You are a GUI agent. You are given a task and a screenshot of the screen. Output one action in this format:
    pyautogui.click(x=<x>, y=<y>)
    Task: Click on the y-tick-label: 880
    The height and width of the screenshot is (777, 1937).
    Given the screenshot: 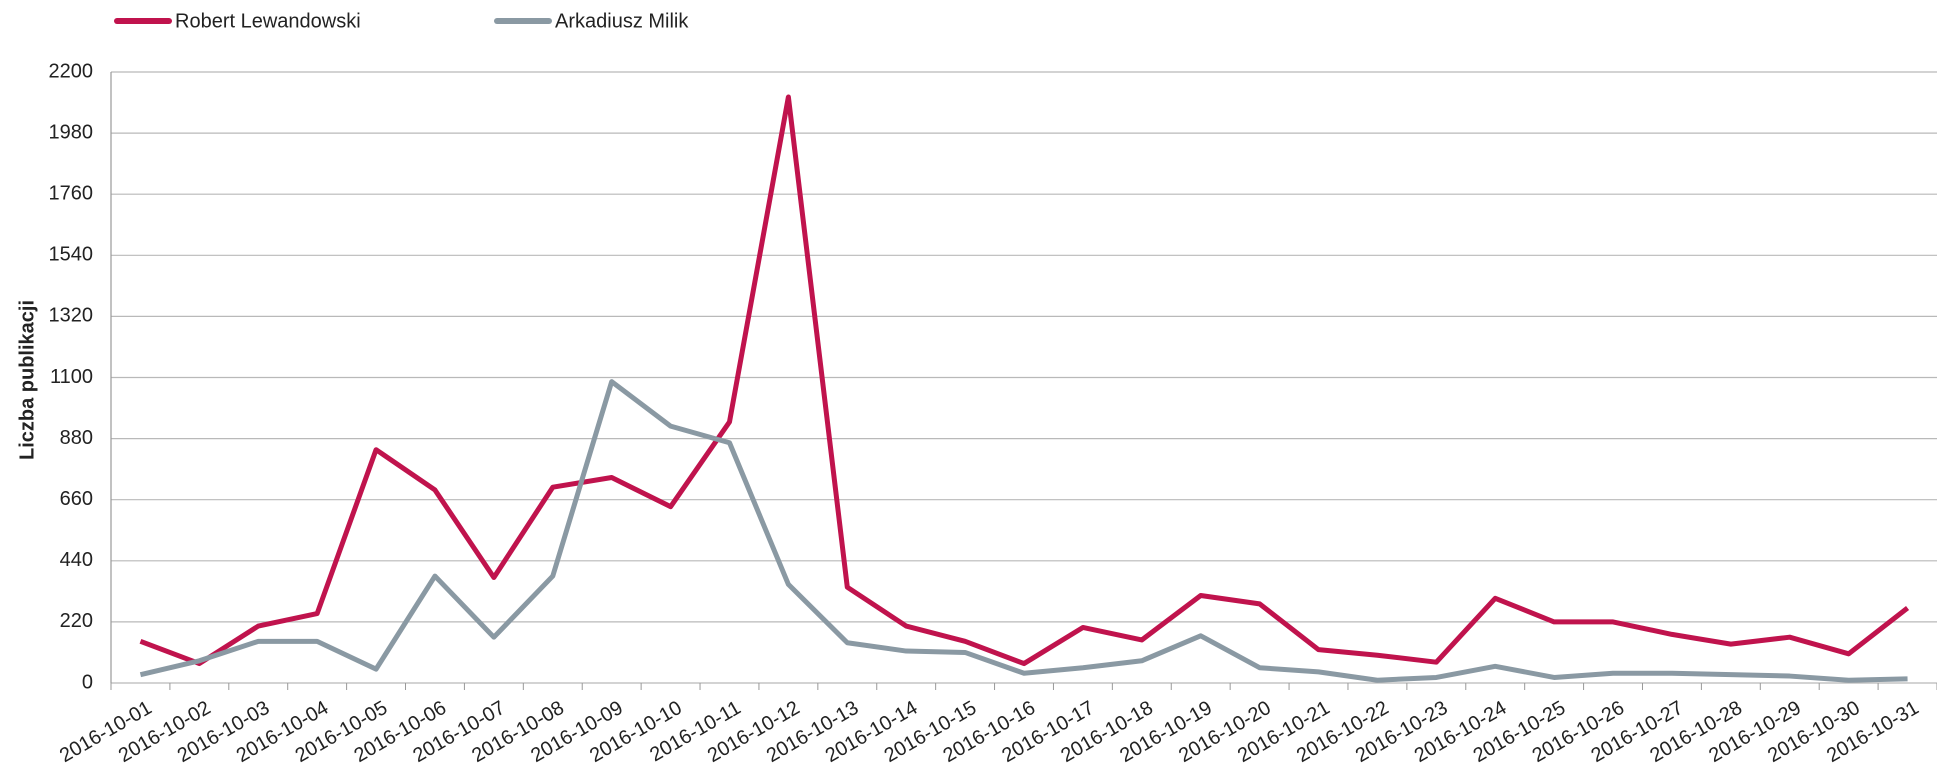 What is the action you would take?
    pyautogui.click(x=76, y=438)
    